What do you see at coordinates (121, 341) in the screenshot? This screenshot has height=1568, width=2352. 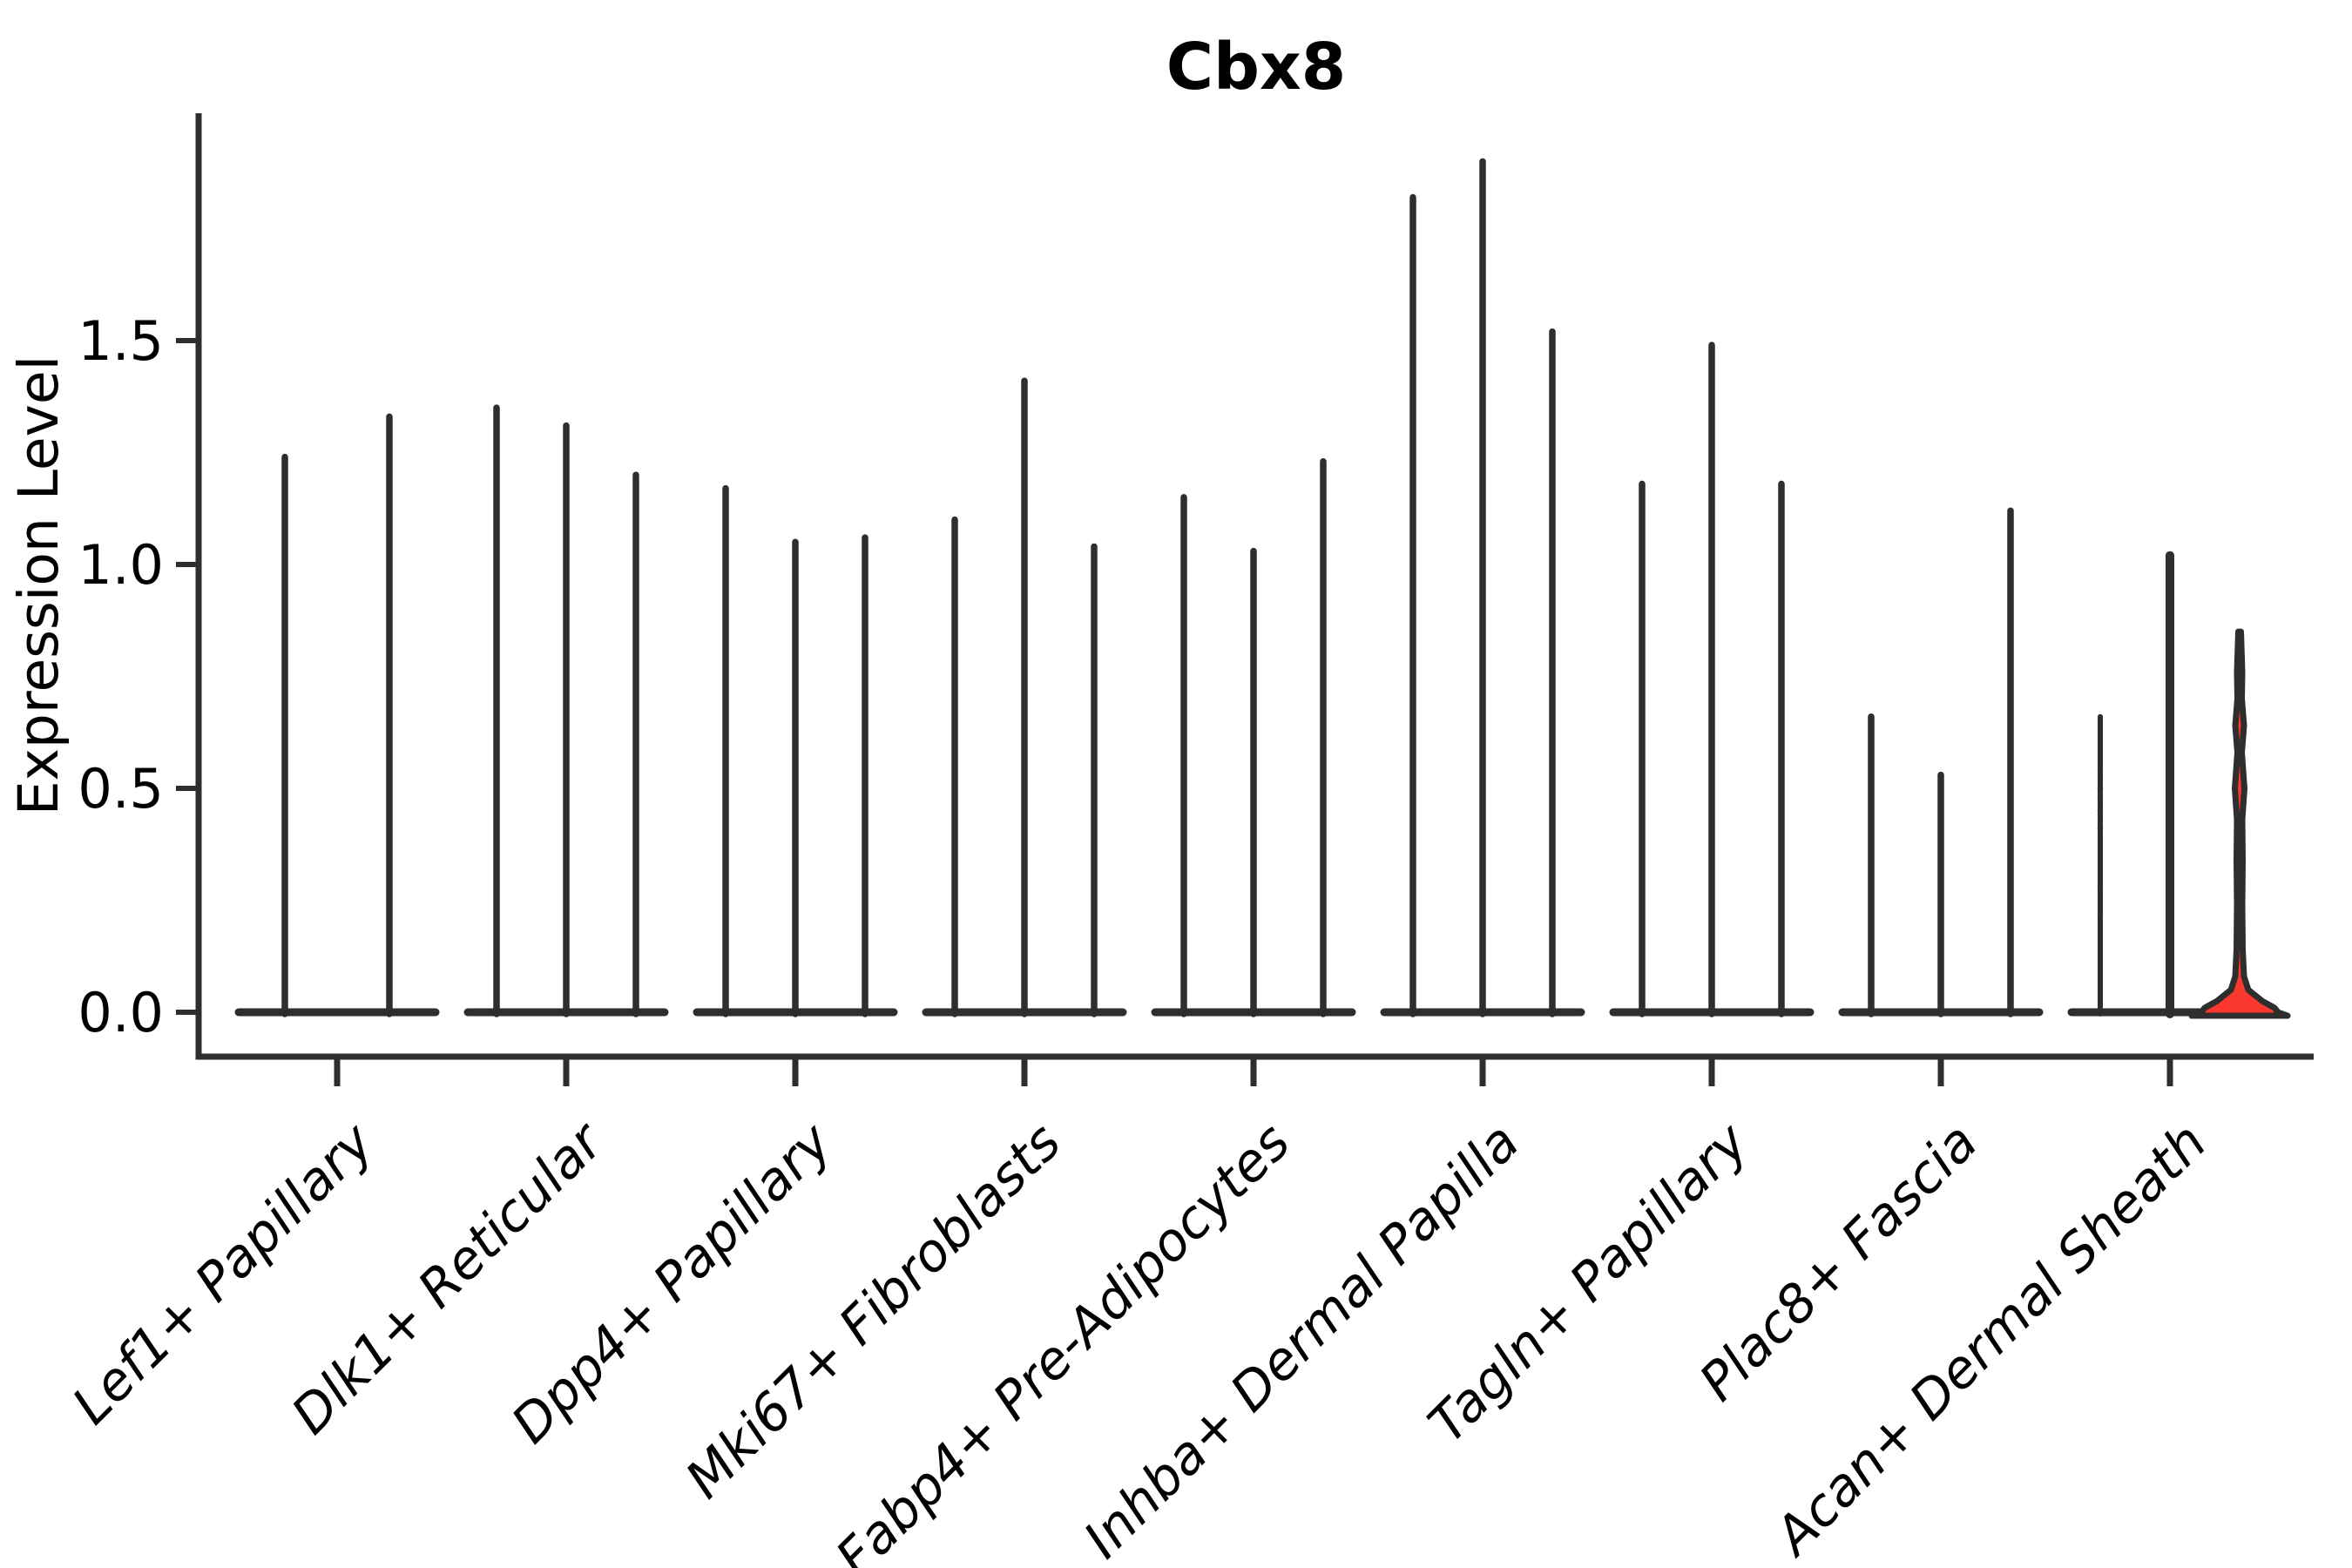 I see `y-tick-label: 1.5` at bounding box center [121, 341].